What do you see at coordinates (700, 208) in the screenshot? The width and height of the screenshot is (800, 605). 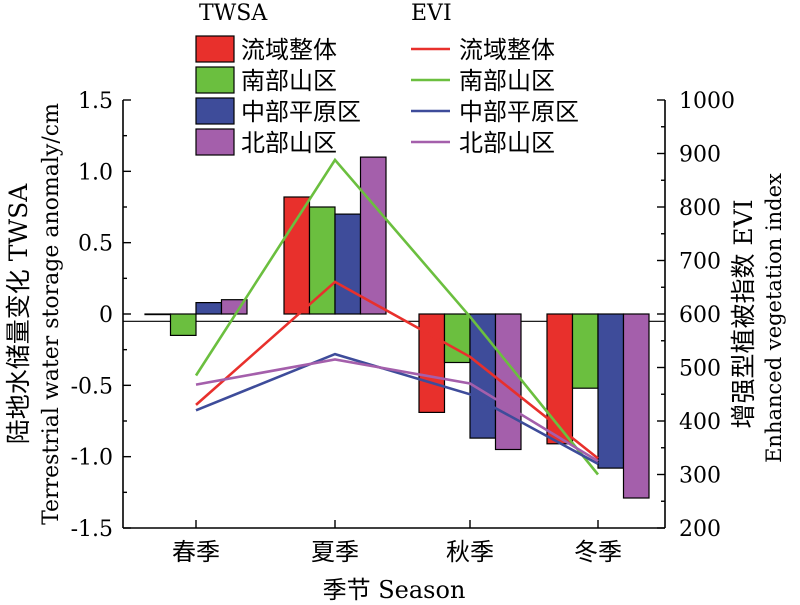 I see `right-tick-label: 800` at bounding box center [700, 208].